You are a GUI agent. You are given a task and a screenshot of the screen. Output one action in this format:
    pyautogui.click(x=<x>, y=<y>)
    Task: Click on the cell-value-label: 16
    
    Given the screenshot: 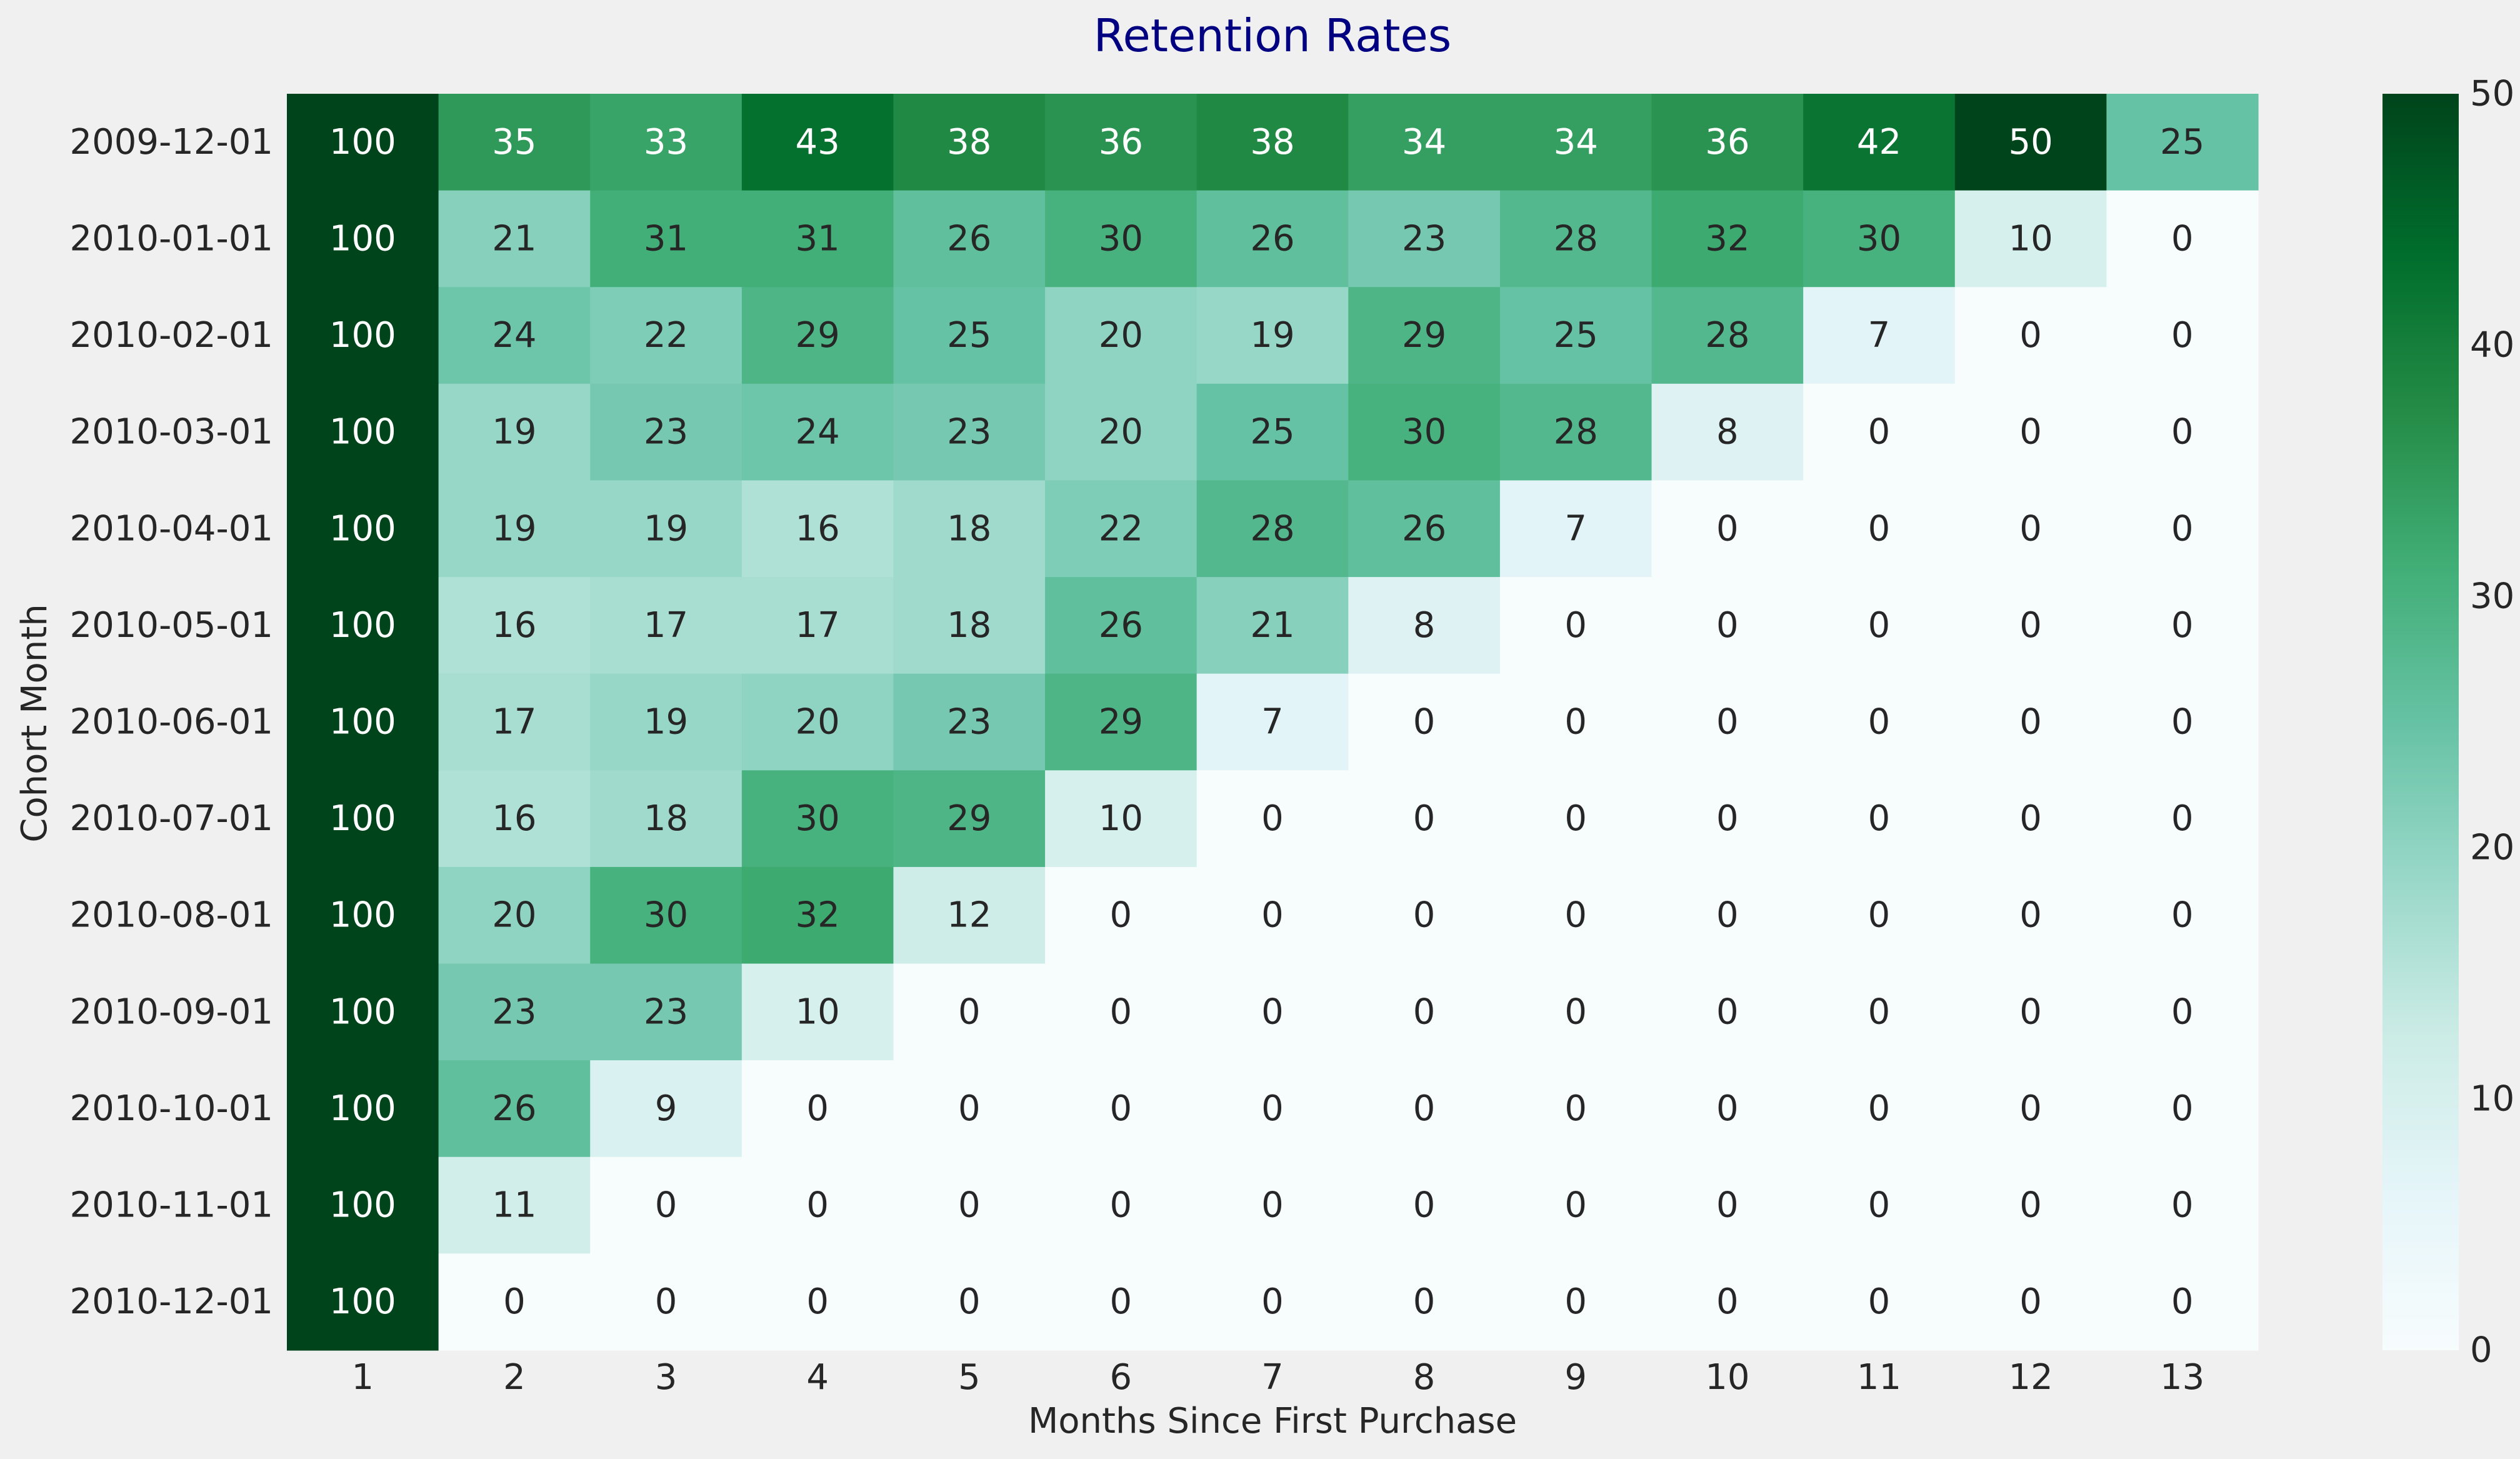 What is the action you would take?
    pyautogui.click(x=514, y=818)
    